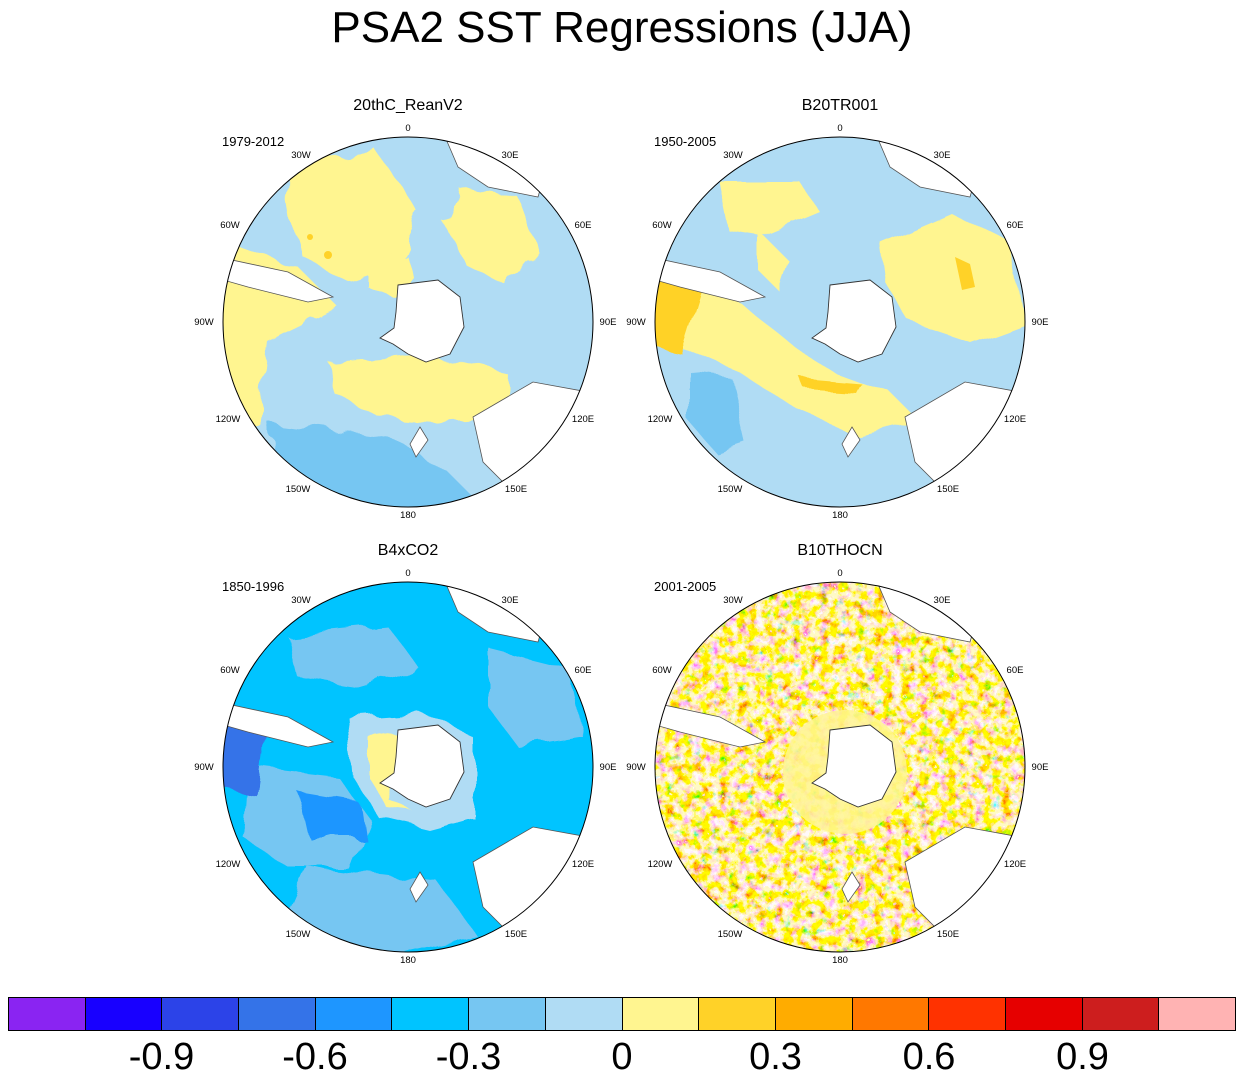  What do you see at coordinates (315, 1057) in the screenshot?
I see `colorbar-label: -0.6` at bounding box center [315, 1057].